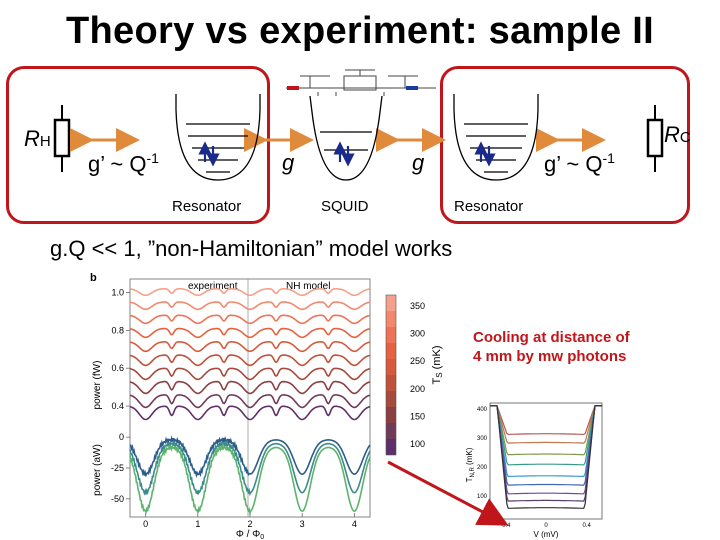 Image resolution: width=720 pixels, height=540 pixels. I want to click on inset-xtick-label: 0, so click(546, 526).